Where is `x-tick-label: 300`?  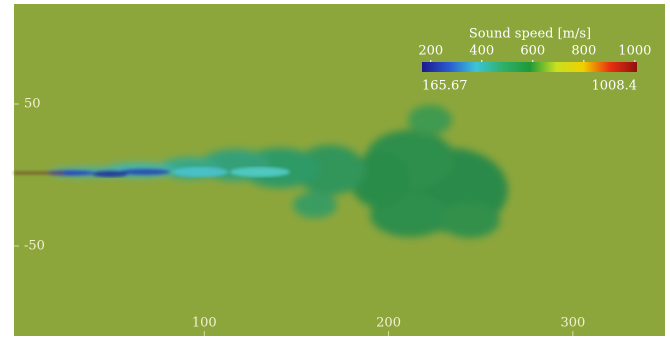 x-tick-label: 300 is located at coordinates (572, 323).